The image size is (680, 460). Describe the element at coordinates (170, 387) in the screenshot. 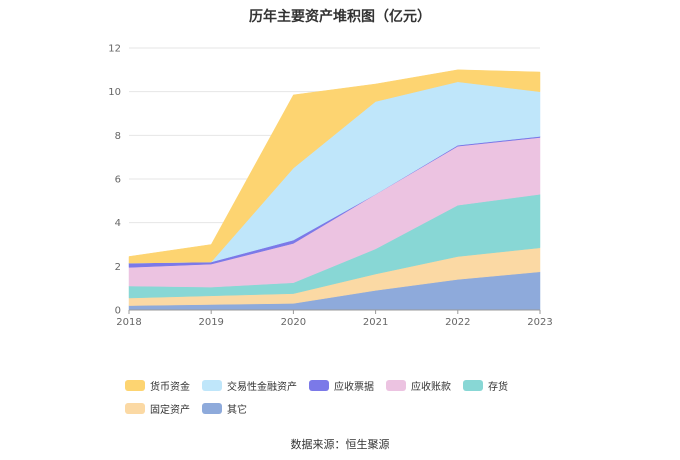

I see `legend-label: 货币资金` at that location.